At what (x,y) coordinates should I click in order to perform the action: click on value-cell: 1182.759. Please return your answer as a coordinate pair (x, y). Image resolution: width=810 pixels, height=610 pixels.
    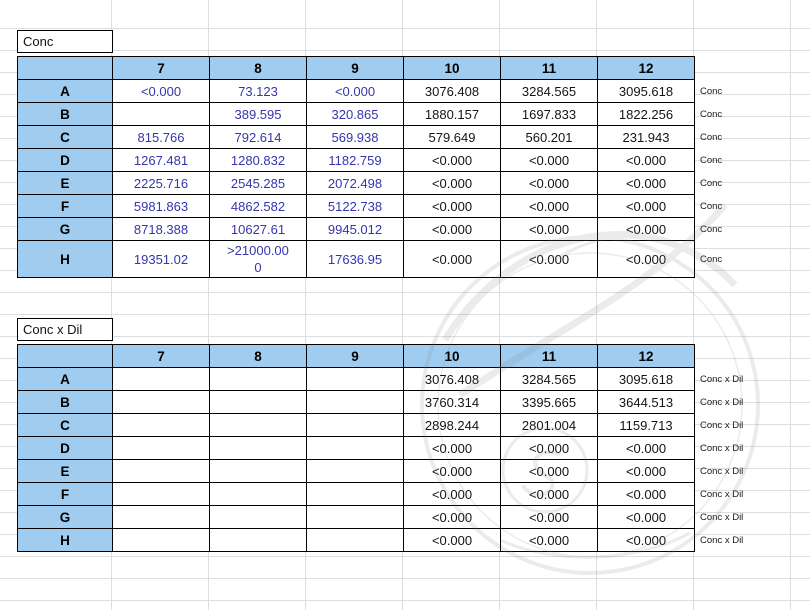
    Looking at the image, I should click on (355, 160).